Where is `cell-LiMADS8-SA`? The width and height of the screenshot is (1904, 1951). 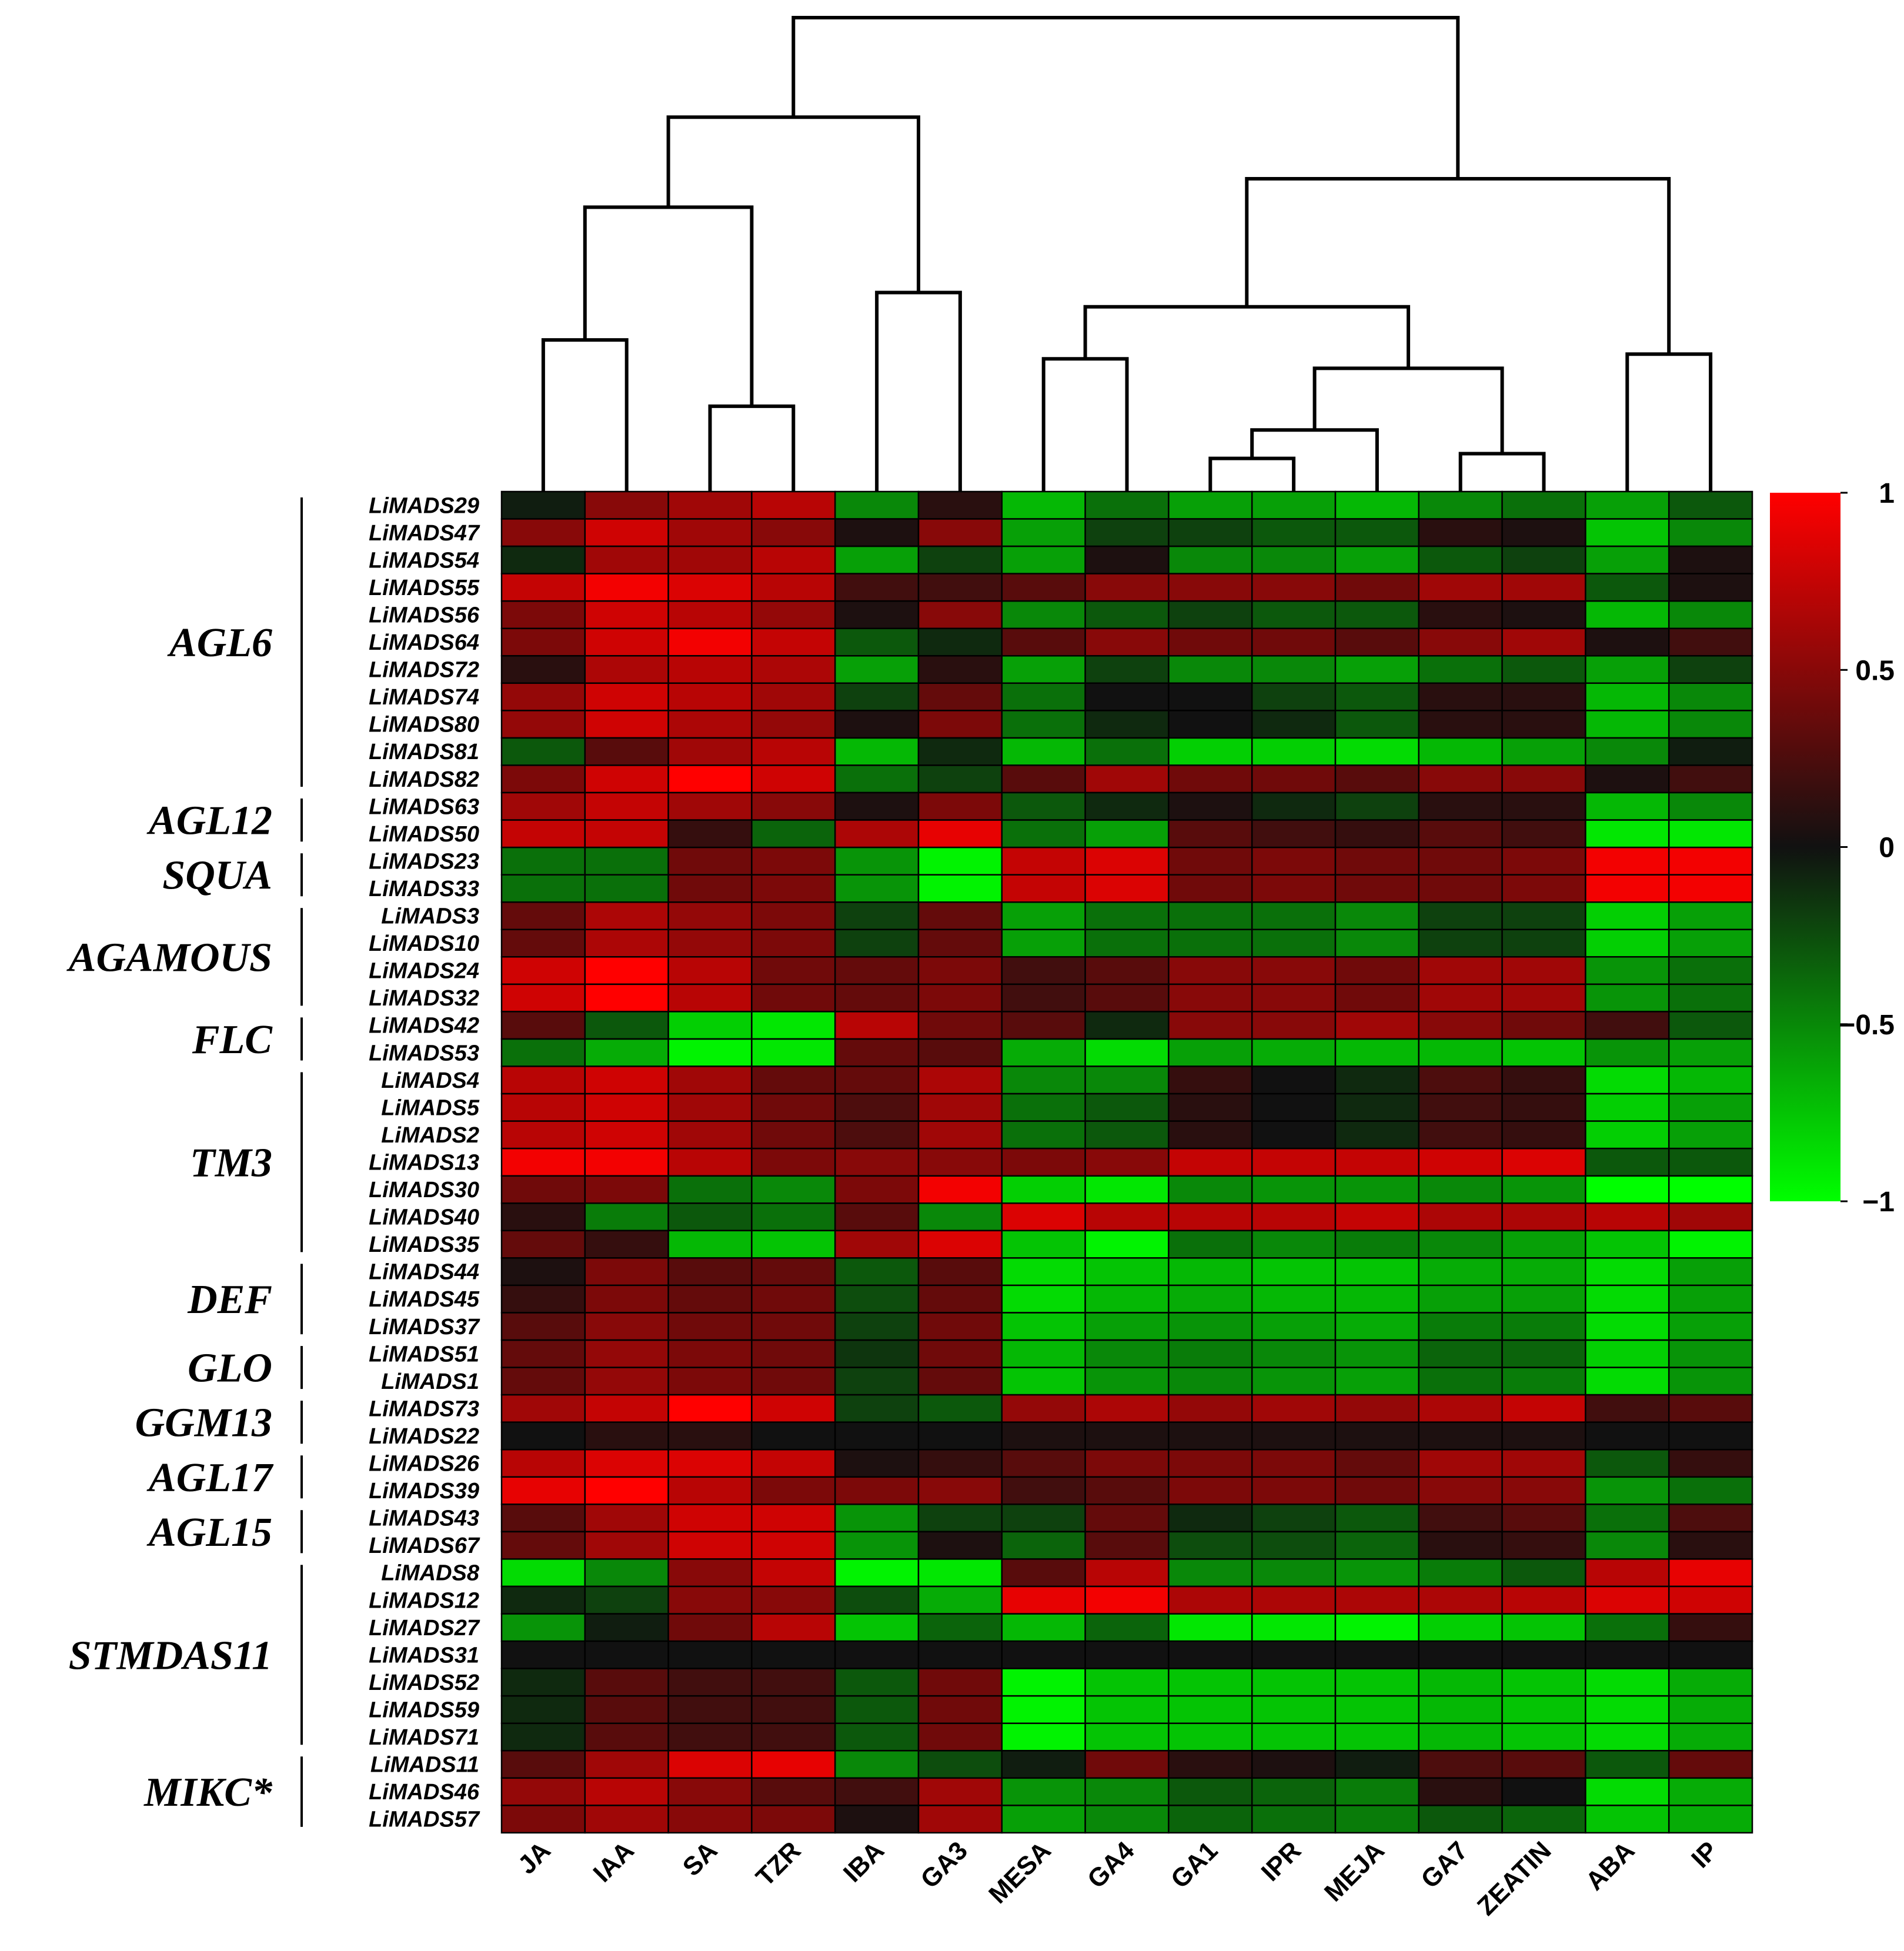
cell-LiMADS8-SA is located at coordinates (710, 1573).